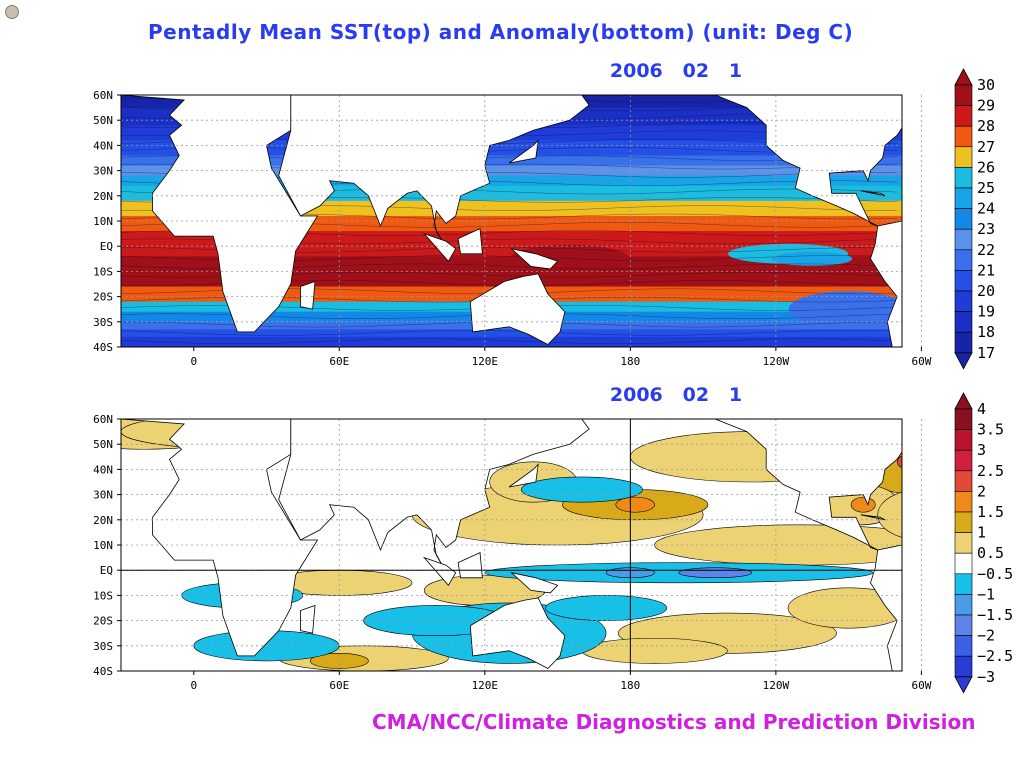 The image size is (1024, 768). Describe the element at coordinates (995, 656) in the screenshot. I see `colorbar-label: −2.5` at that location.